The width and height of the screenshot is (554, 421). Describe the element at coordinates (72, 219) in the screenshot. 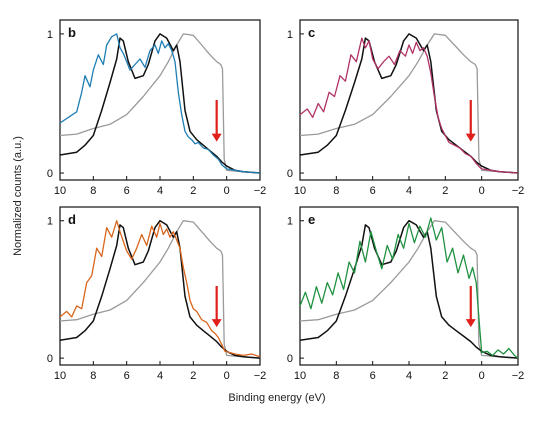

I see `panel-letter: d` at that location.